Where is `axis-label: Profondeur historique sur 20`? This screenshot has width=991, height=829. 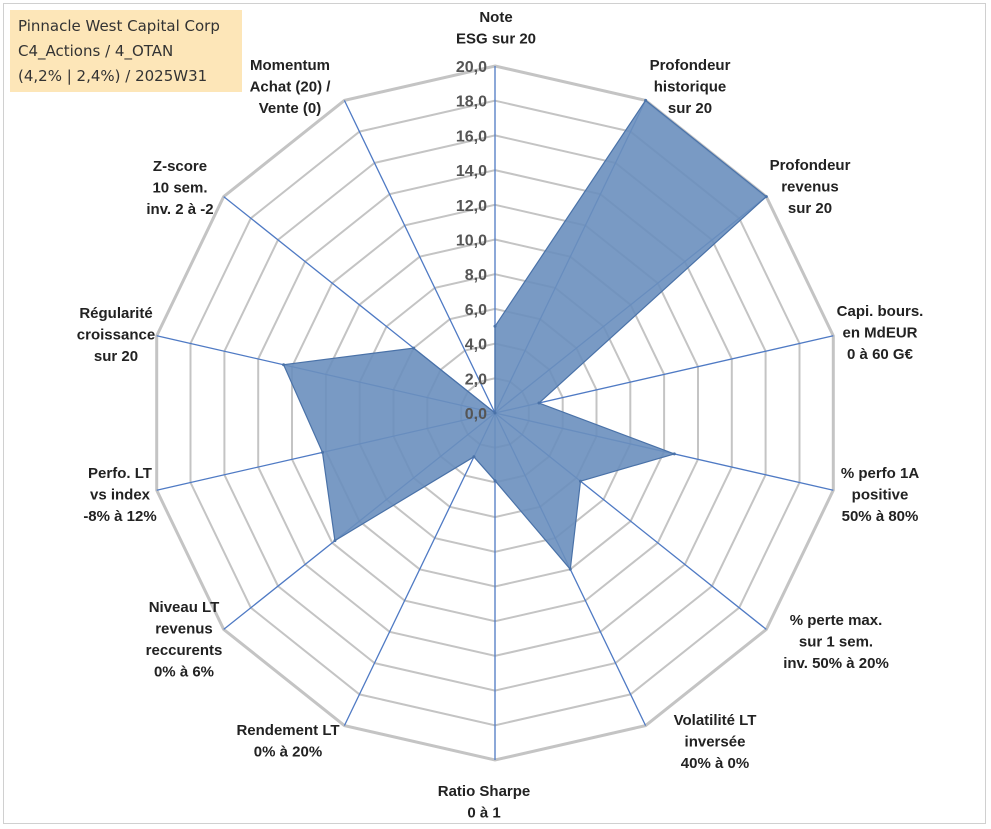
axis-label: Profondeur historique sur 20 is located at coordinates (690, 87).